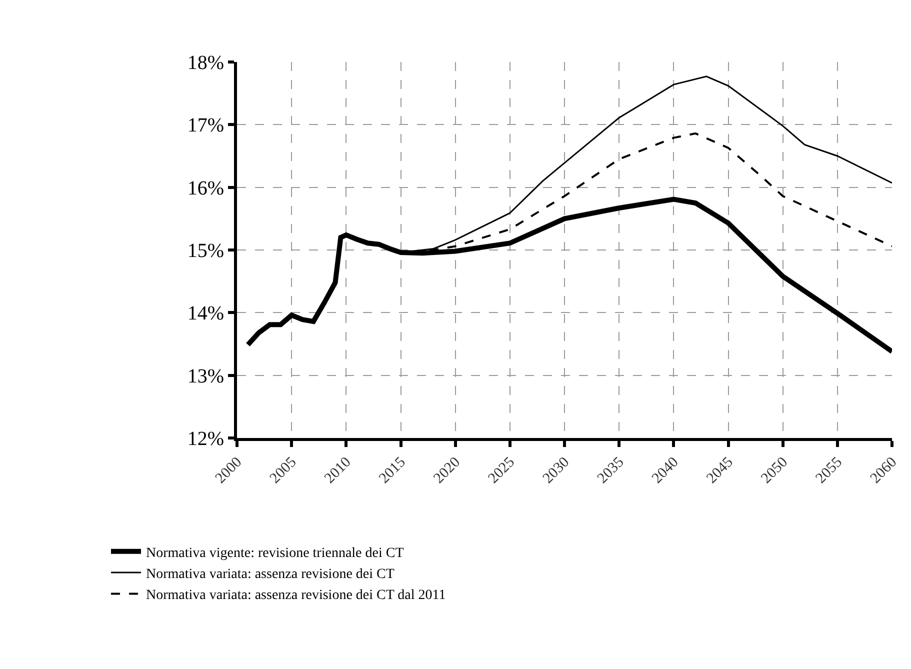 This screenshot has height=669, width=911. Describe the element at coordinates (205, 439) in the screenshot. I see `y-tick-label: 12%` at that location.